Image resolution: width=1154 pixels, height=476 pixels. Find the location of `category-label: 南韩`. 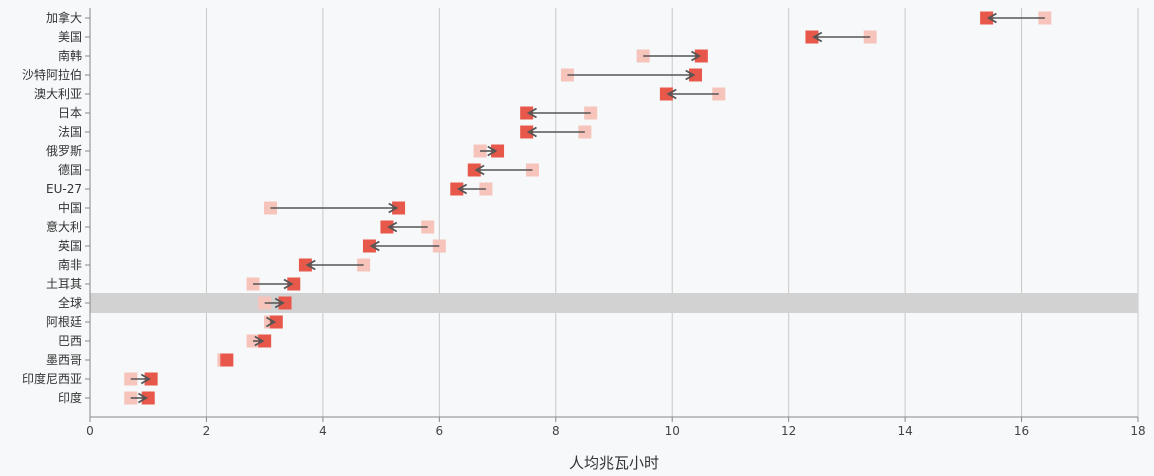

category-label: 南韩 is located at coordinates (70, 55).